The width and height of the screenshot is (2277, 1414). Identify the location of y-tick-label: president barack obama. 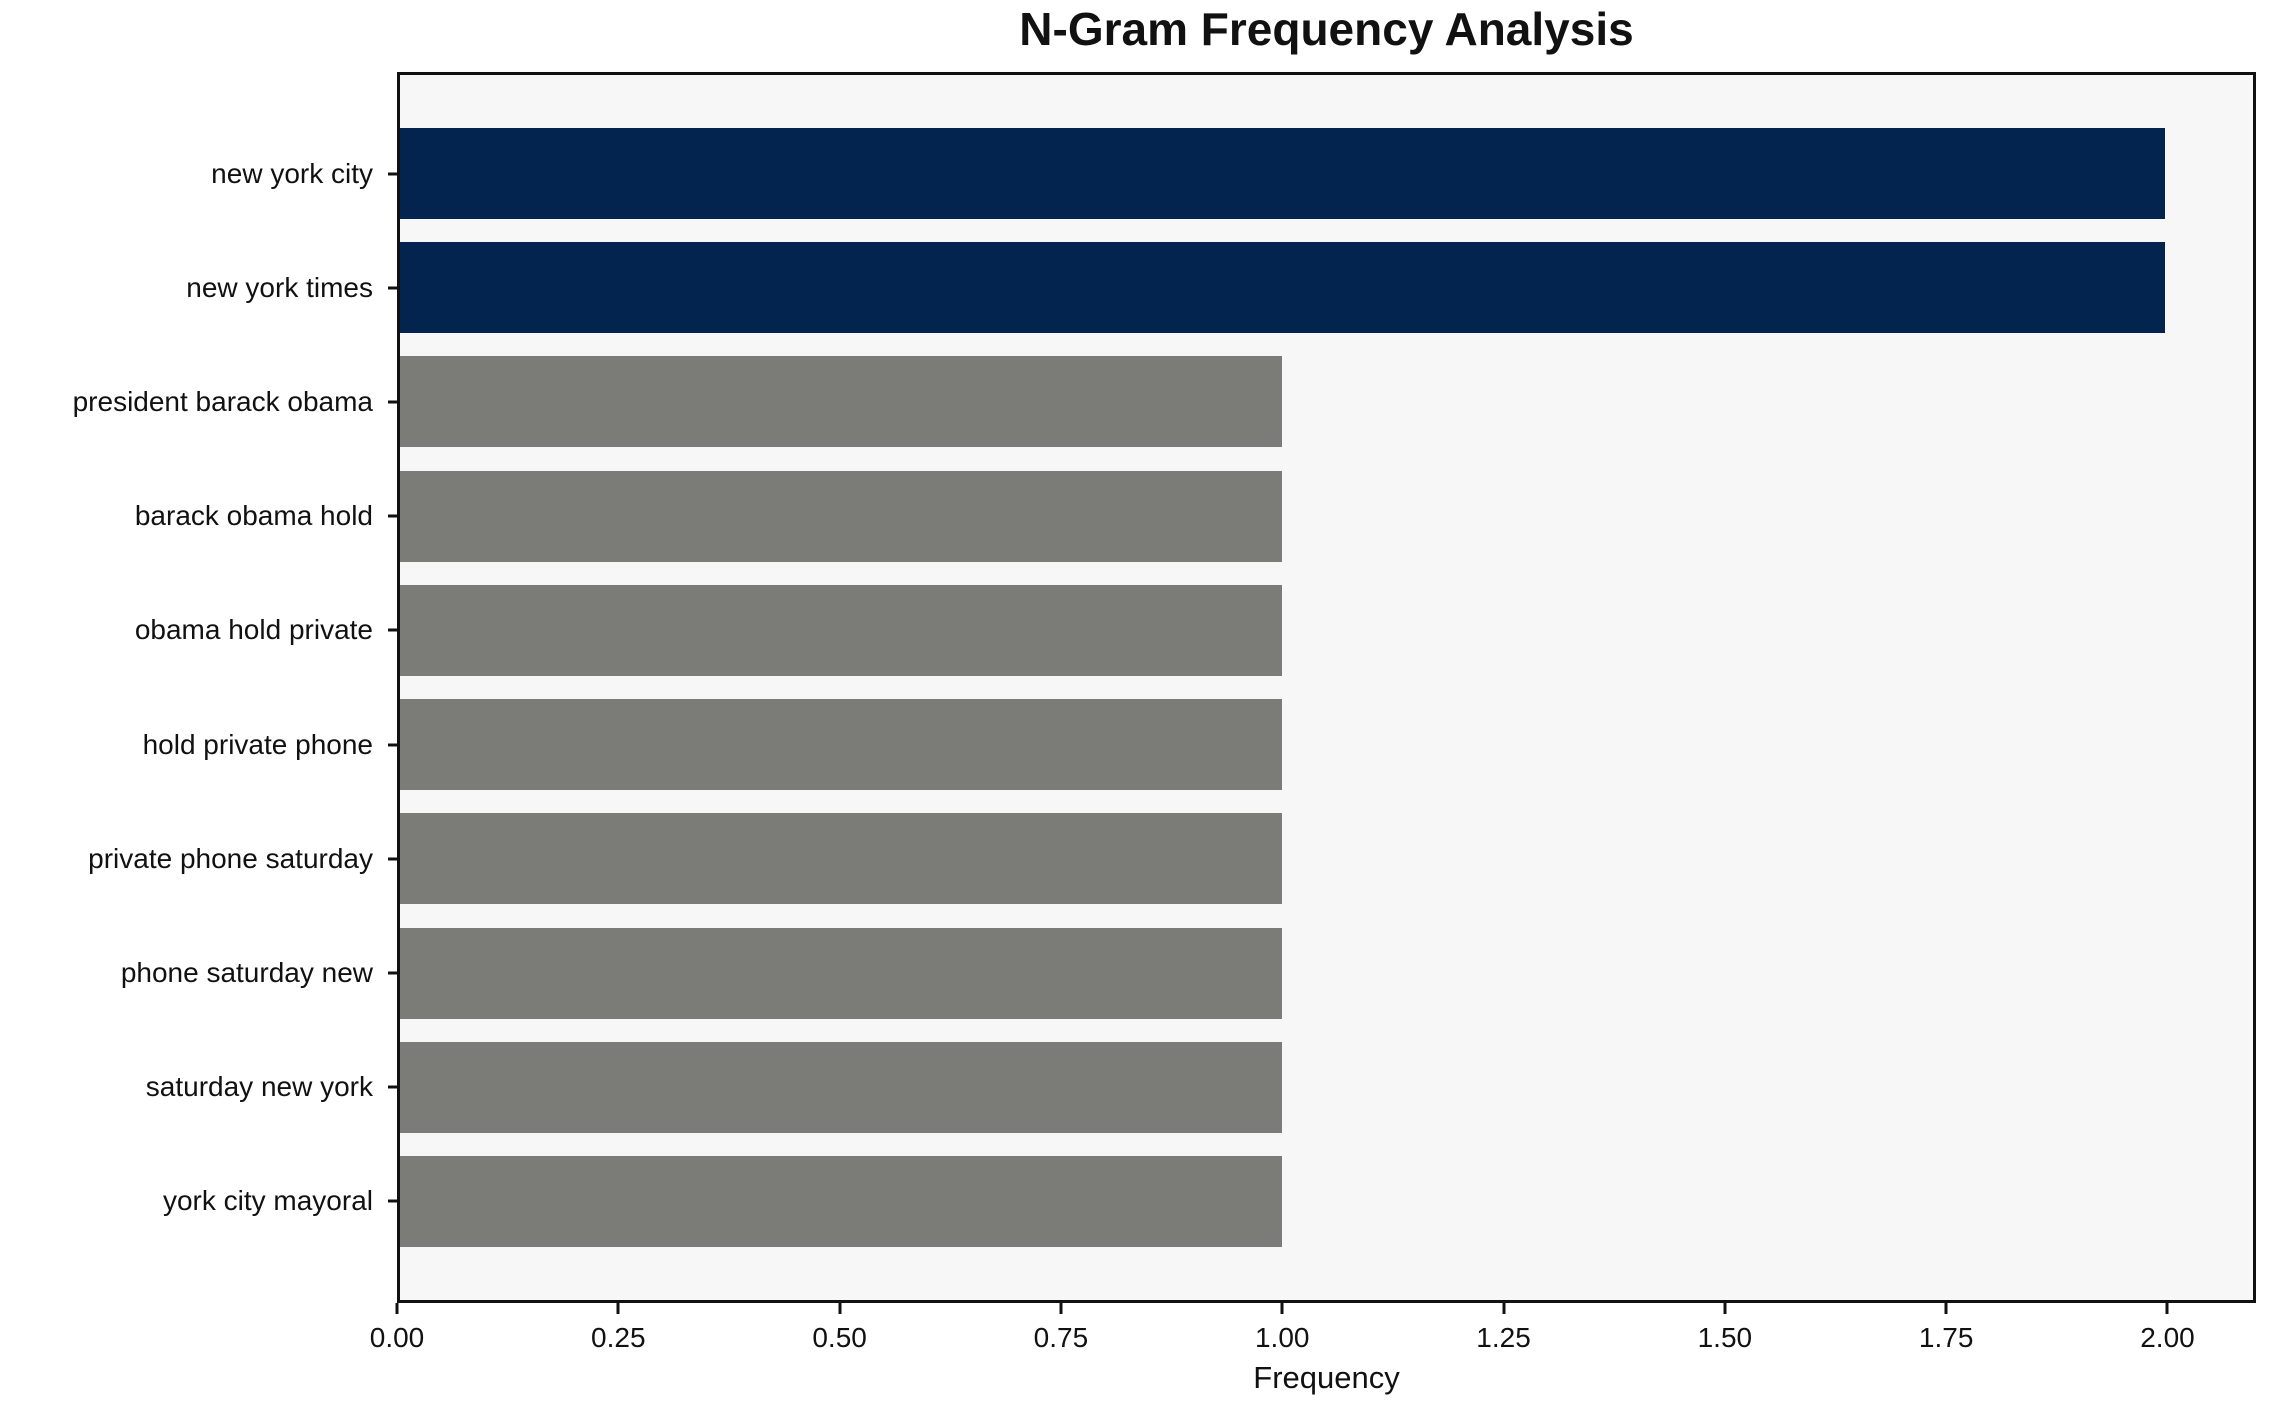
(222, 401).